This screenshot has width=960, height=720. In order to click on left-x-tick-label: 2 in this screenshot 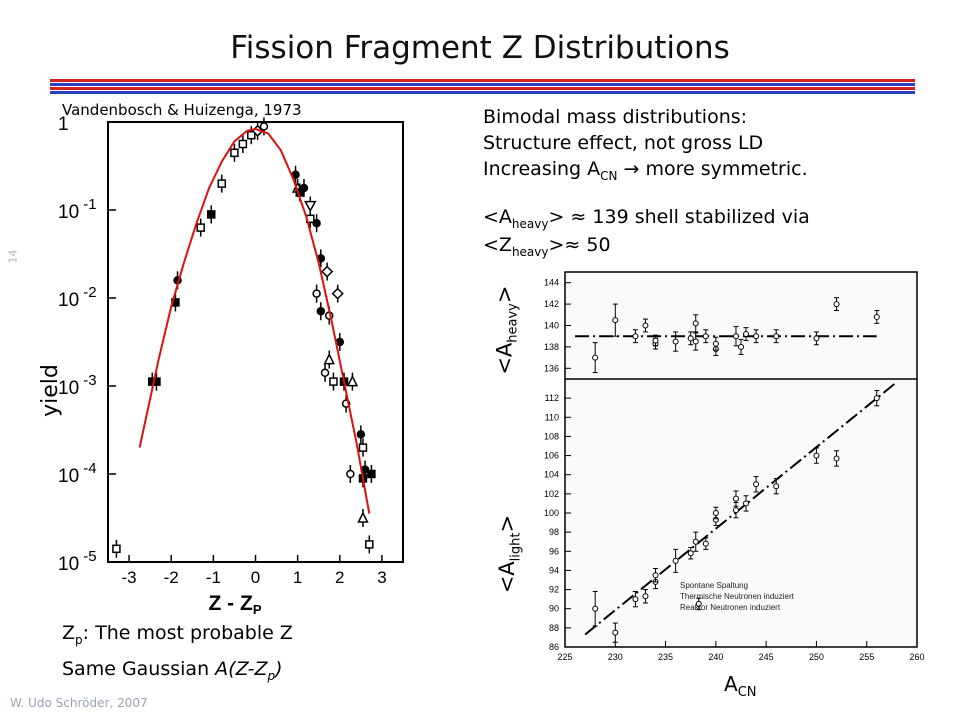, I will do `click(339, 577)`.